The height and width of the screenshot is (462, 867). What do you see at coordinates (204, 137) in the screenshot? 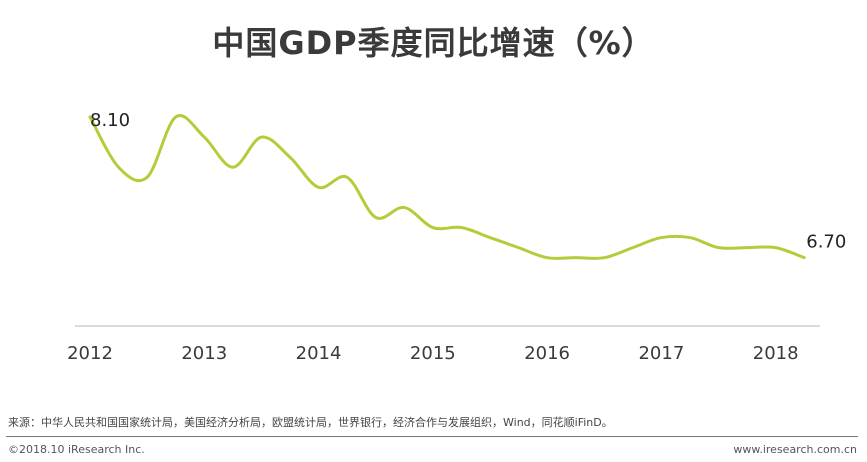
I see `data-point-2013Q1` at bounding box center [204, 137].